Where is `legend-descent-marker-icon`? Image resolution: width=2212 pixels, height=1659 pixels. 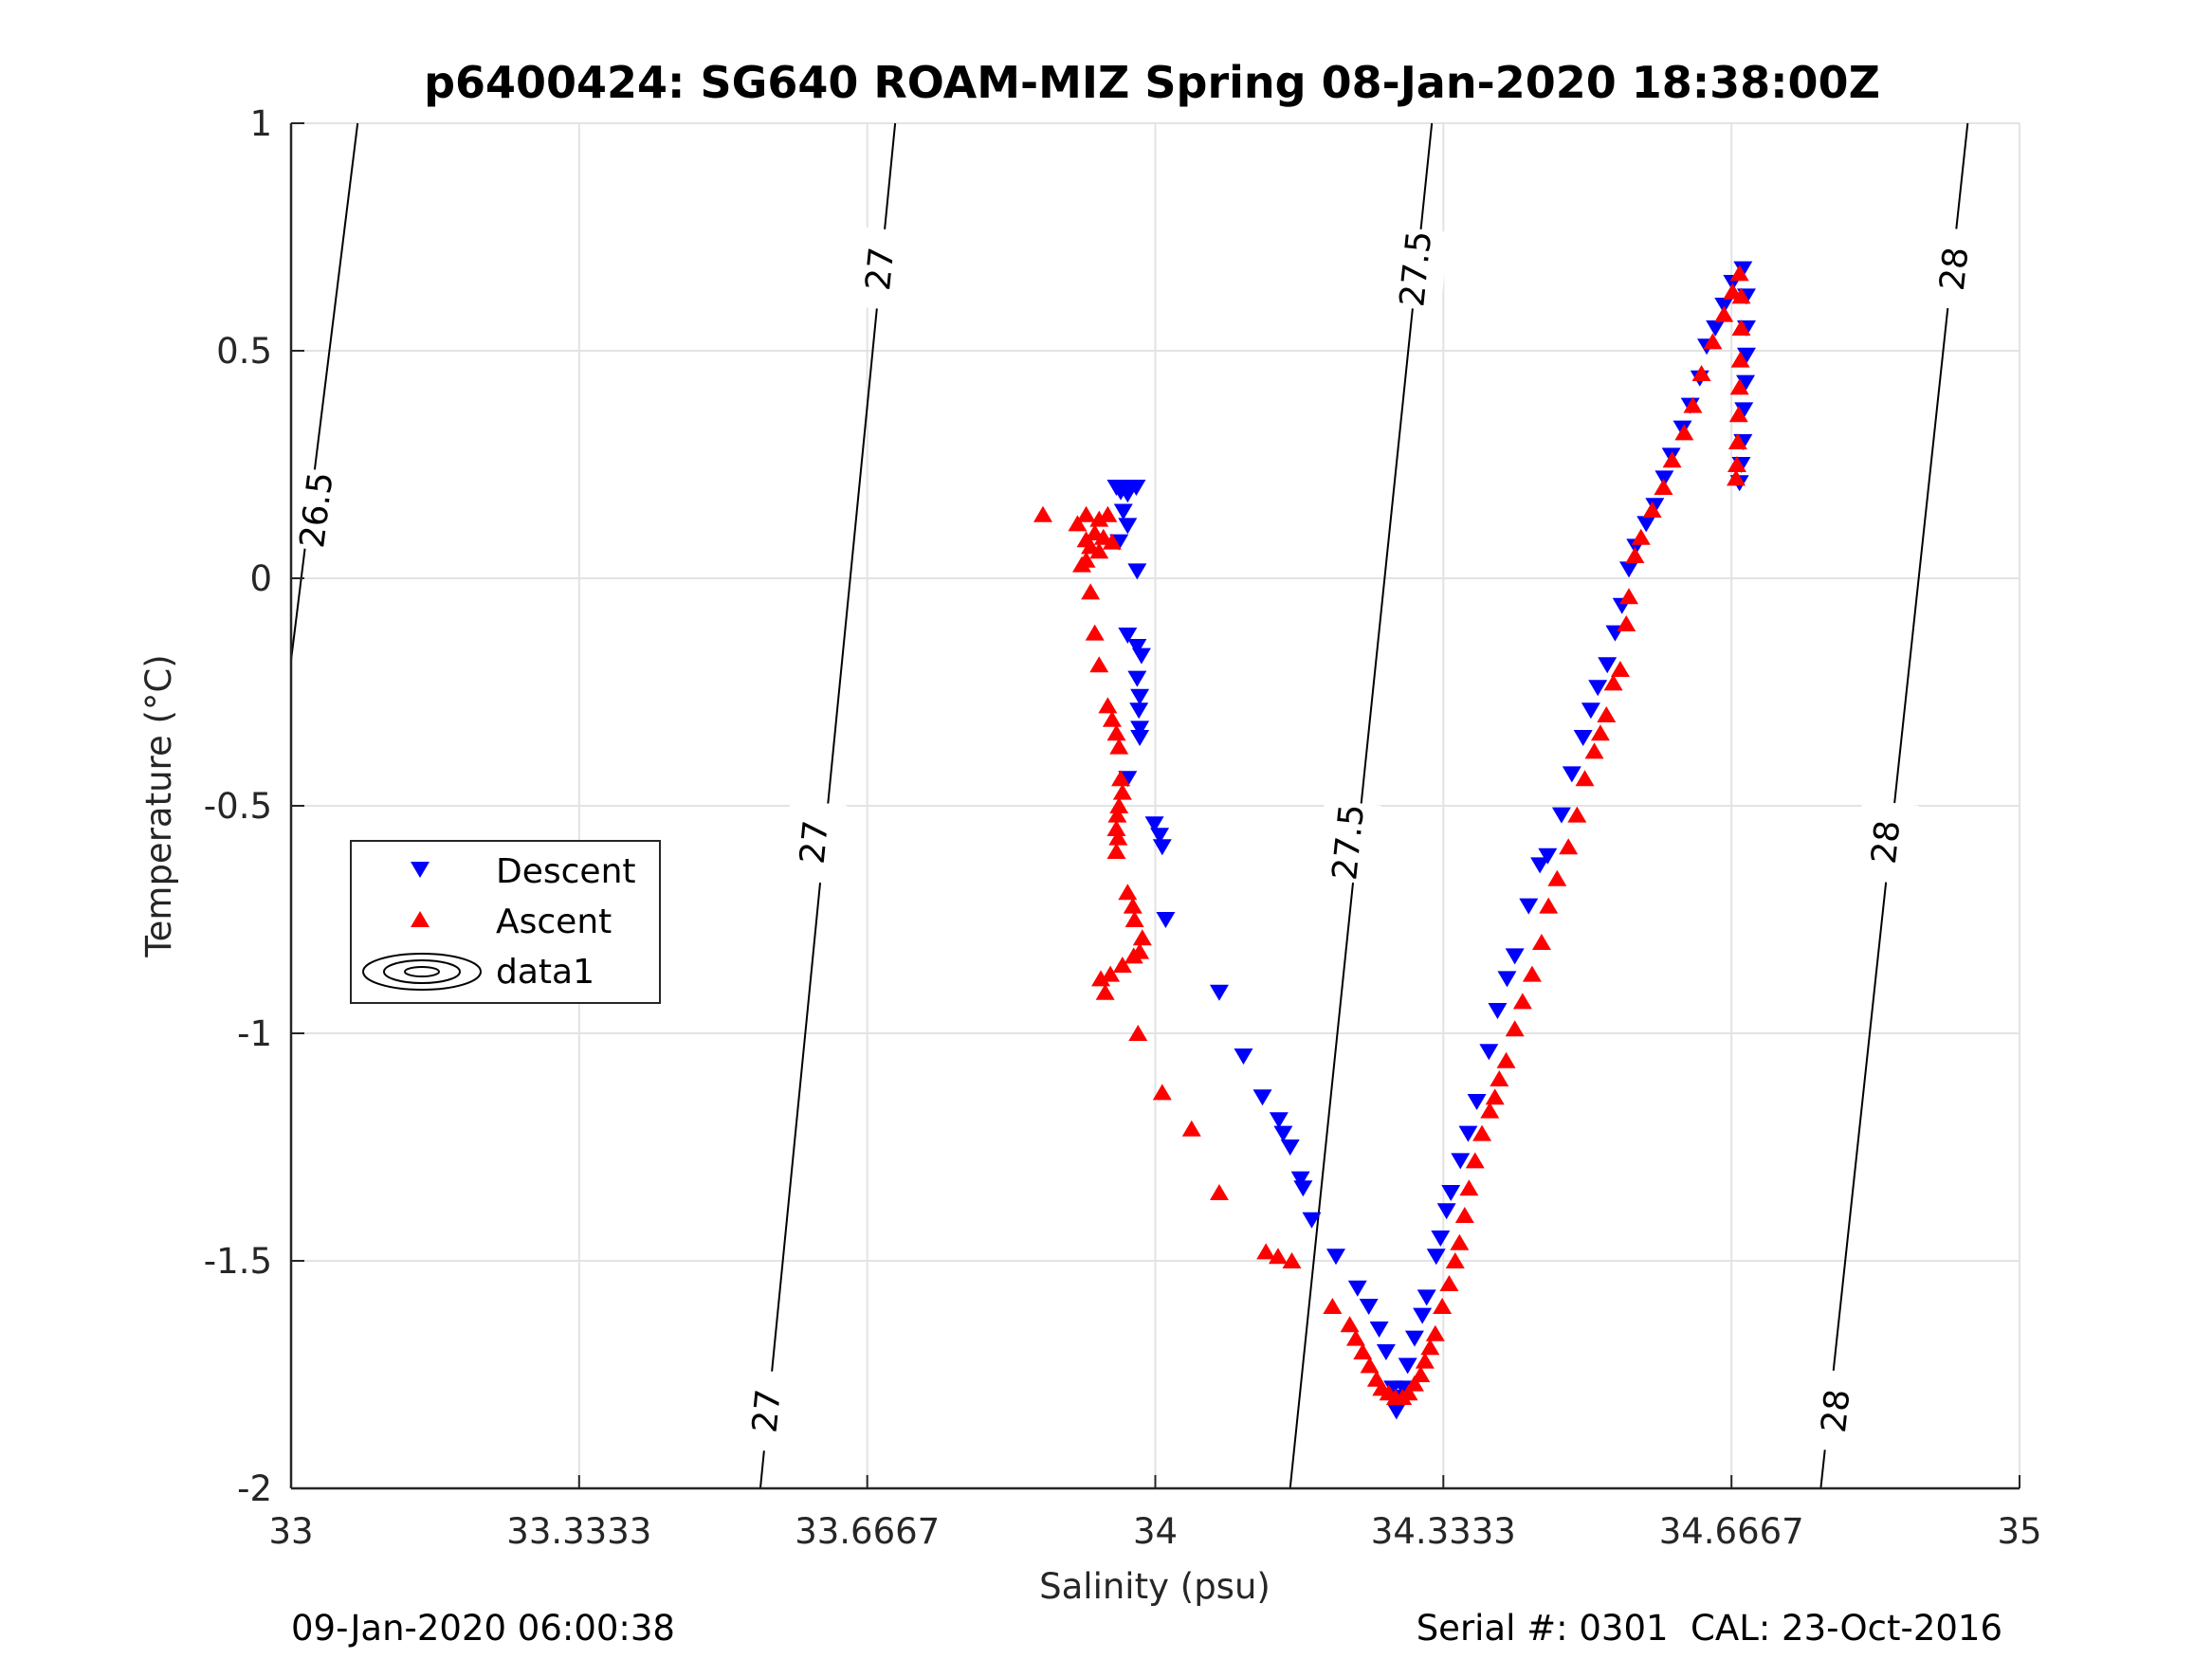
legend-descent-marker-icon is located at coordinates (420, 870).